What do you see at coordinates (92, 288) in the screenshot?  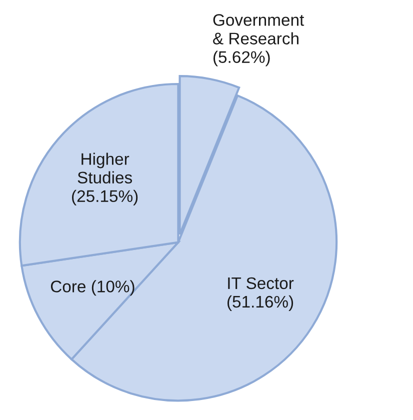 I see `slice-label: Core (10%)` at bounding box center [92, 288].